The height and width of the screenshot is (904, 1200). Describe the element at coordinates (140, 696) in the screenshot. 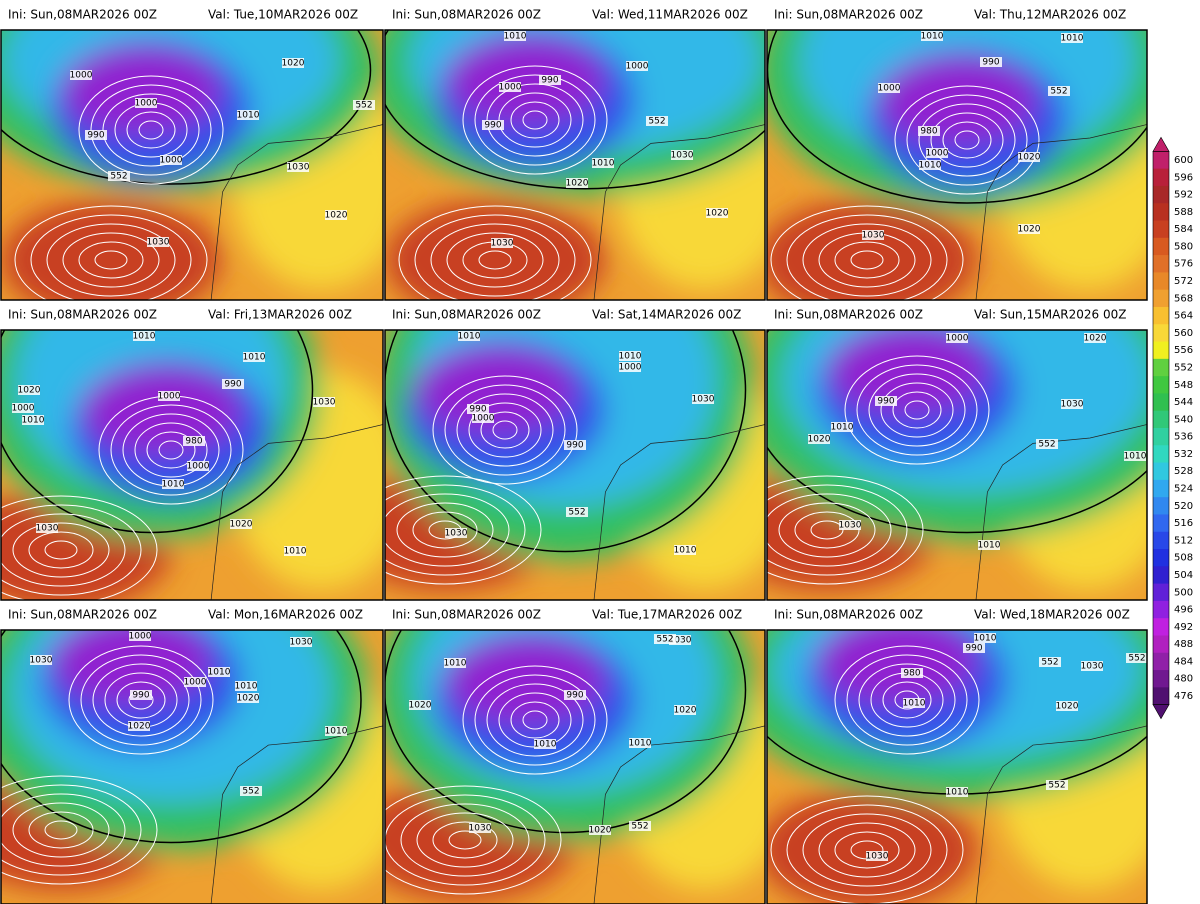

I see `contour-label: 990` at that location.